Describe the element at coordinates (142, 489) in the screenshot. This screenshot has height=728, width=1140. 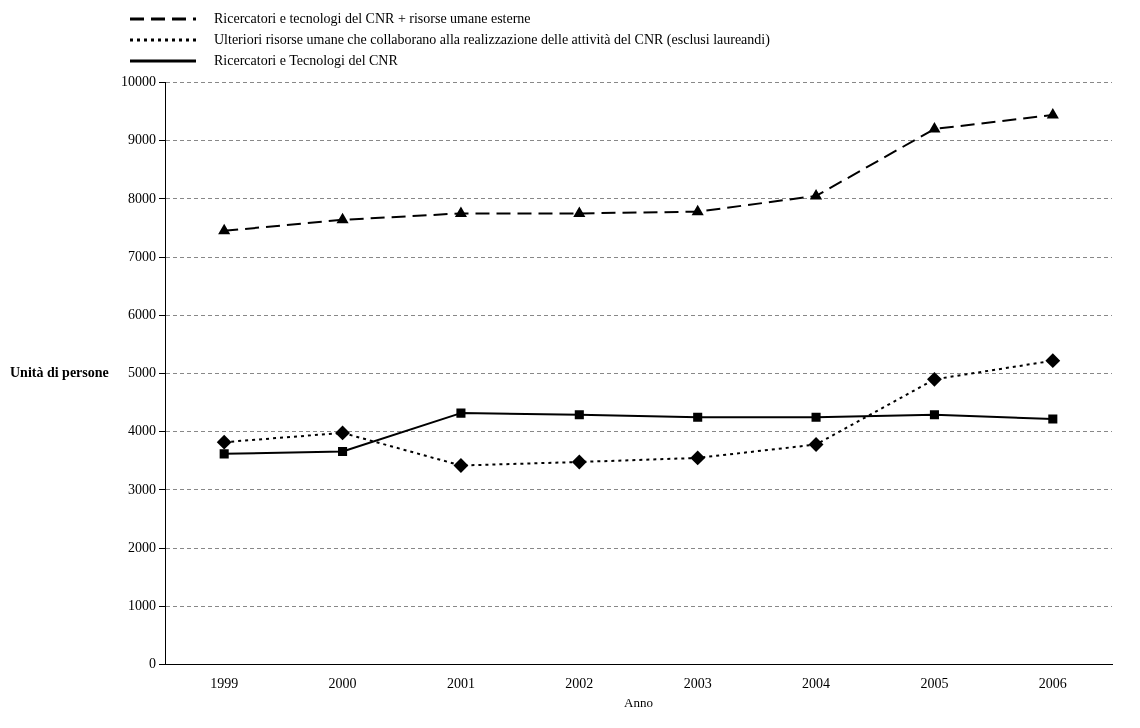
I see `y-tick-label: 3000` at that location.